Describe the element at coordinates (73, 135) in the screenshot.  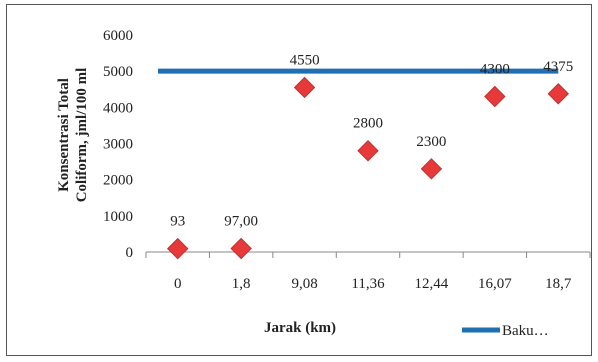
I see `y-axis-title: Konsentrasi Total Coliform, jml/100 ml` at that location.